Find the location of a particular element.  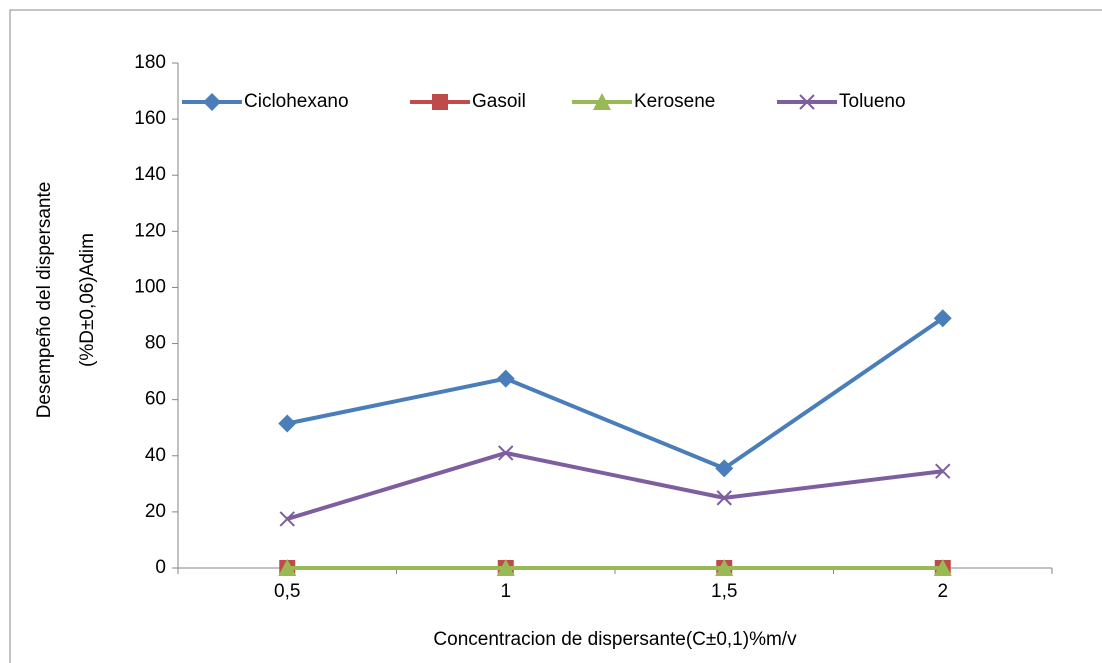

x-tick-label: 1,5 is located at coordinates (724, 591).